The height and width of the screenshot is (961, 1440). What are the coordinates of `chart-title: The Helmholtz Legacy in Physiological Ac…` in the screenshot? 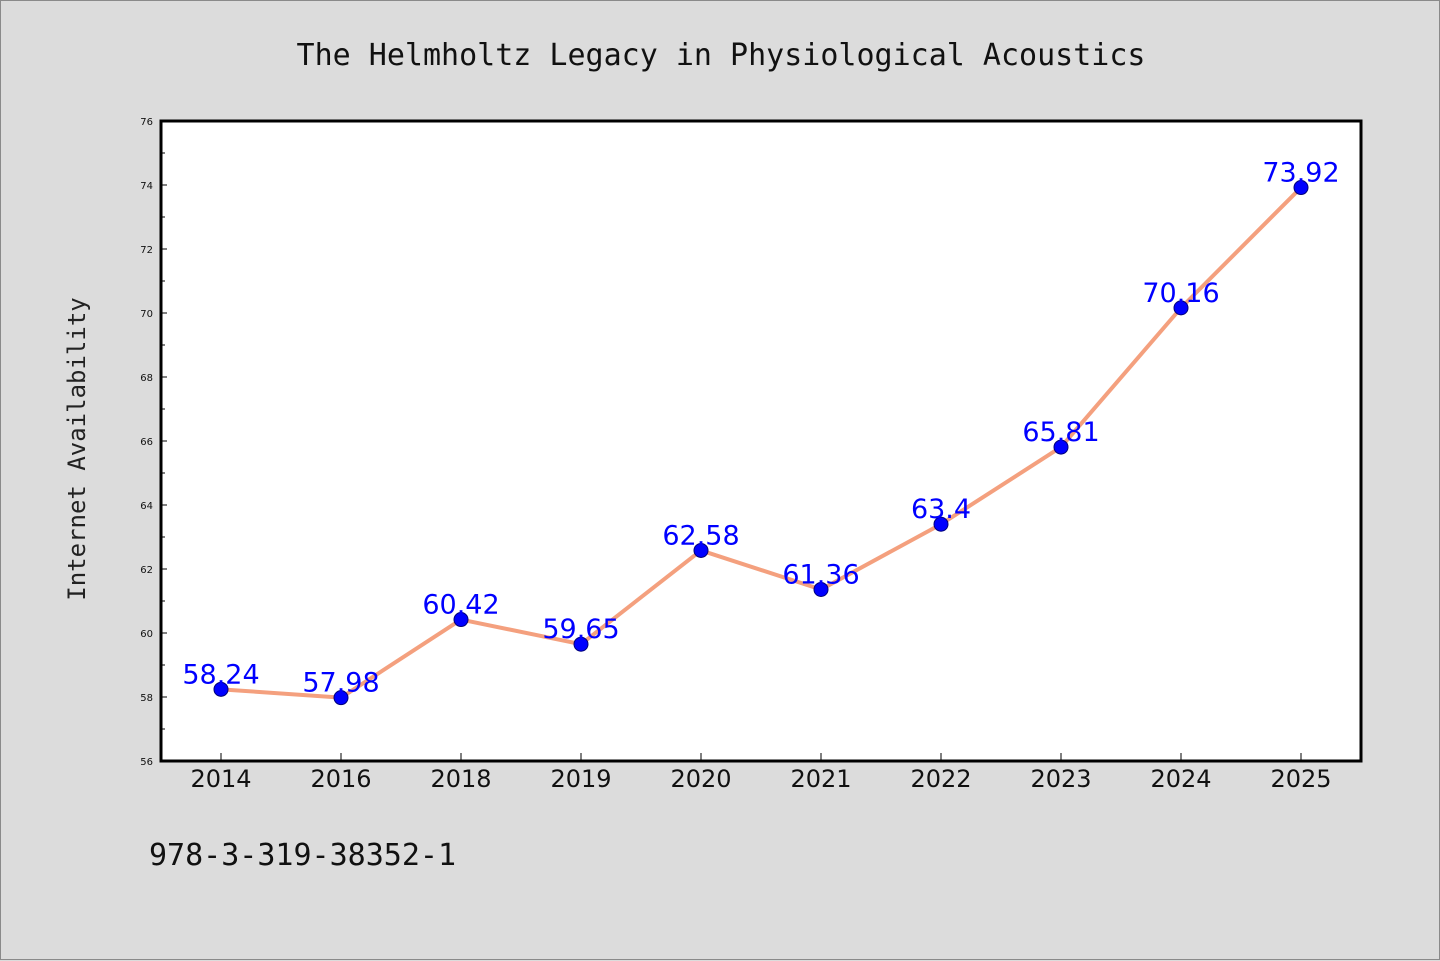 It's located at (721, 55).